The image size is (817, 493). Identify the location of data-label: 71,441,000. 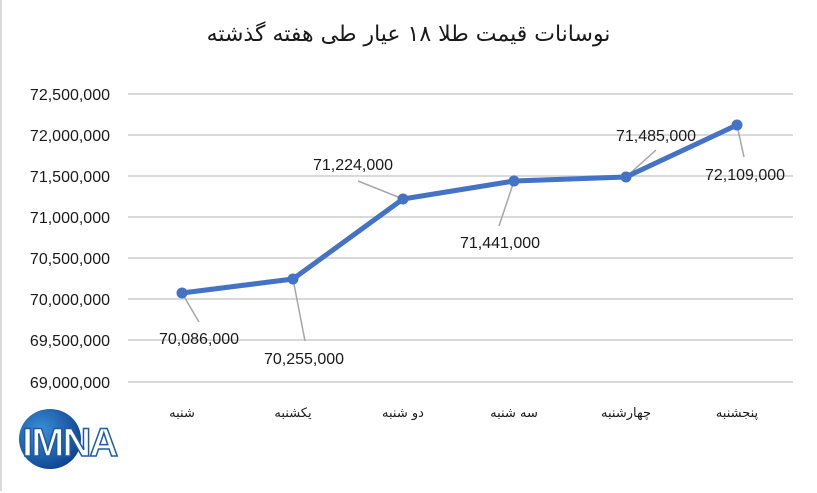
(500, 243).